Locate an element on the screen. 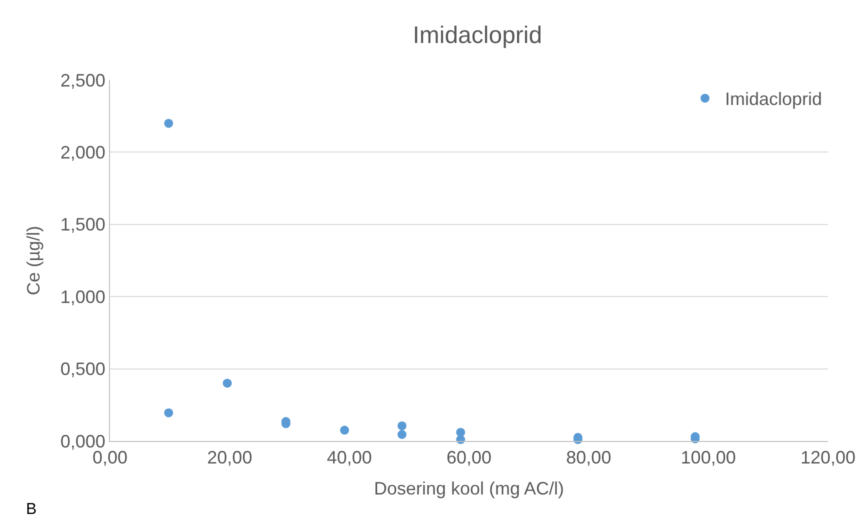  x-tick-label: 40,00 is located at coordinates (349, 458).